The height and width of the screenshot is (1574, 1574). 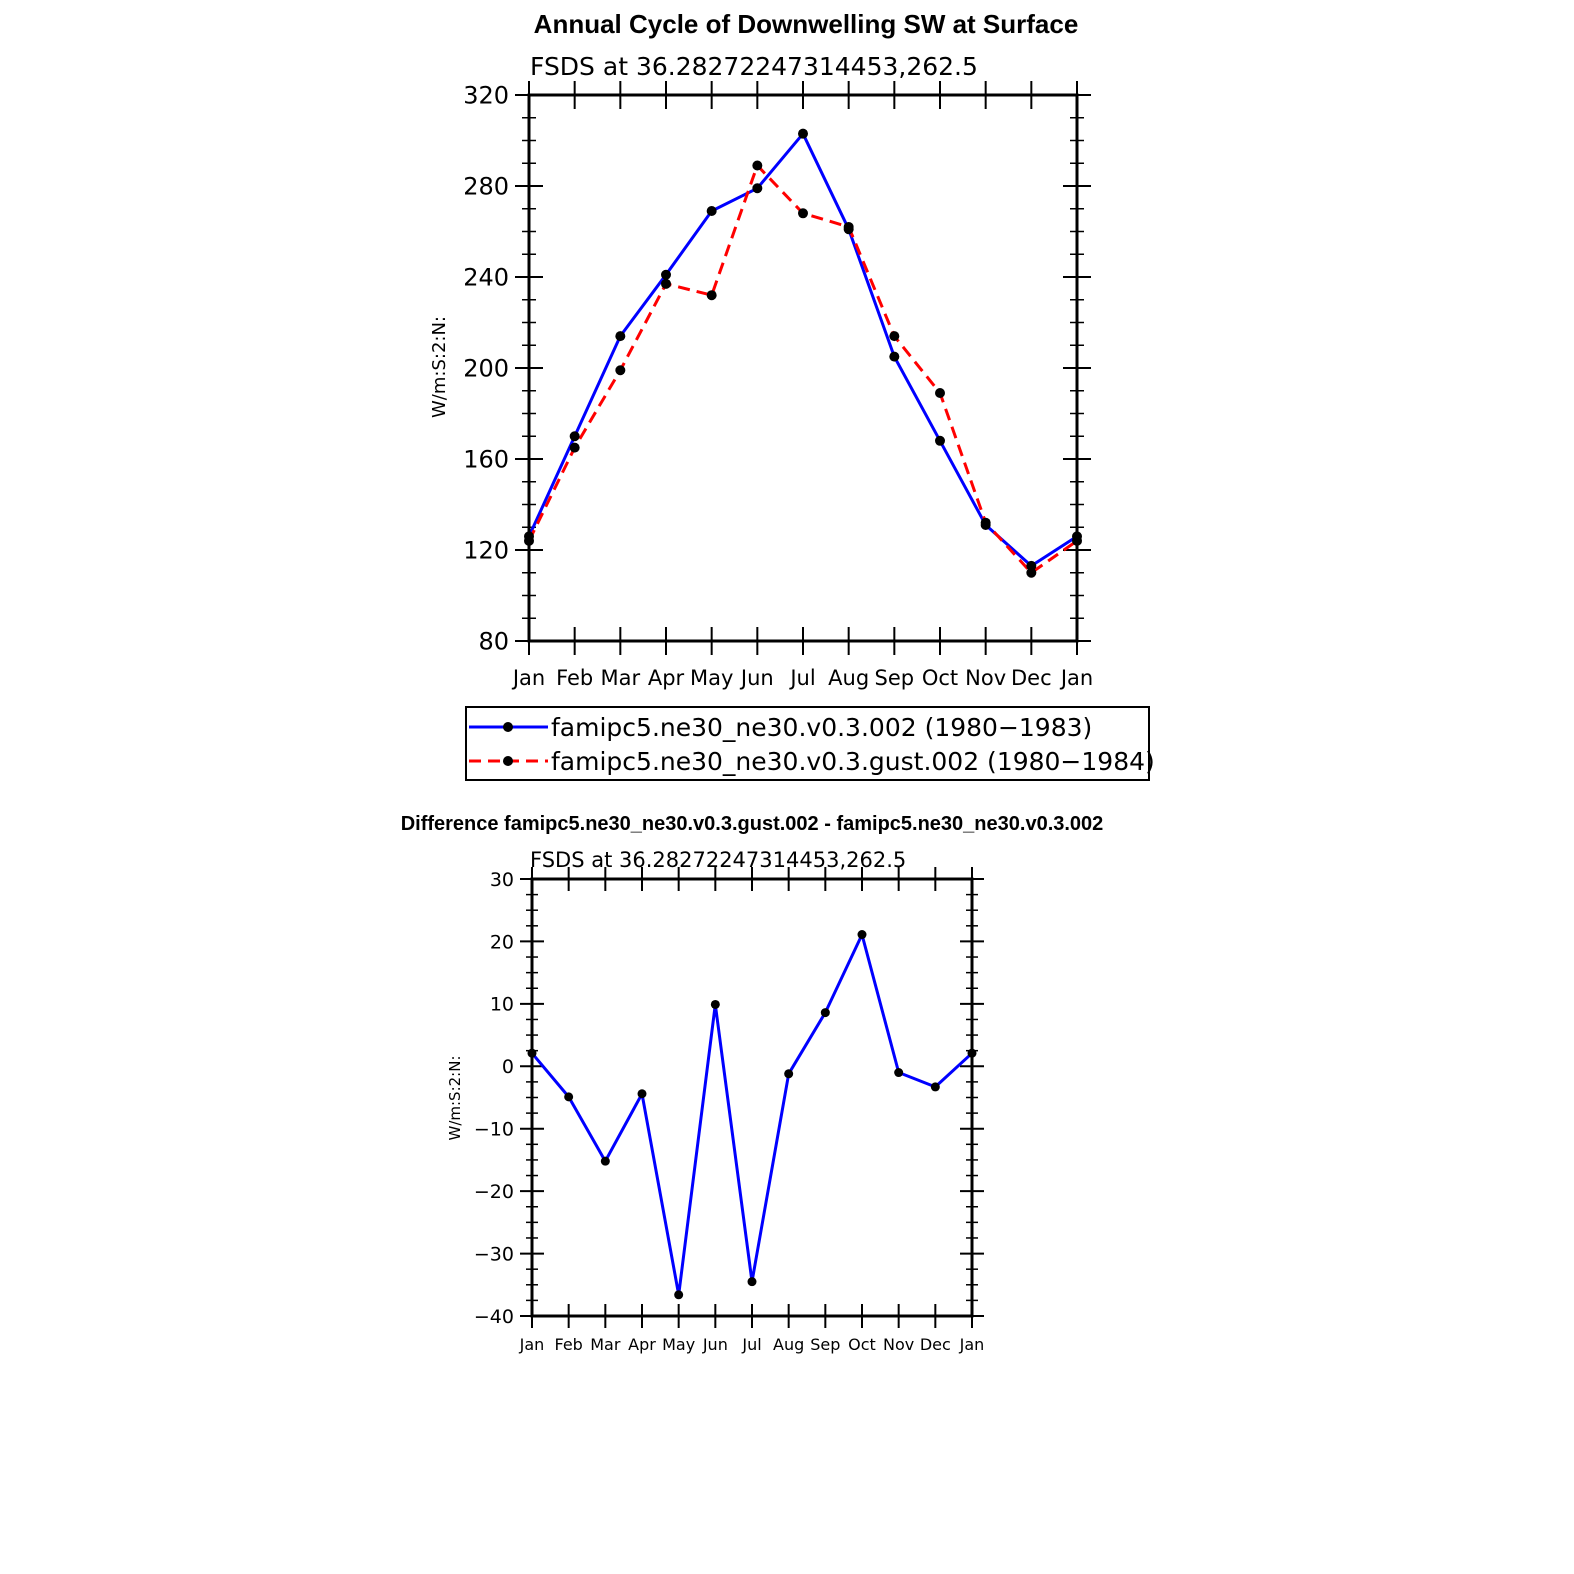 What do you see at coordinates (494, 1317) in the screenshot?
I see `y-tick-label: −40` at bounding box center [494, 1317].